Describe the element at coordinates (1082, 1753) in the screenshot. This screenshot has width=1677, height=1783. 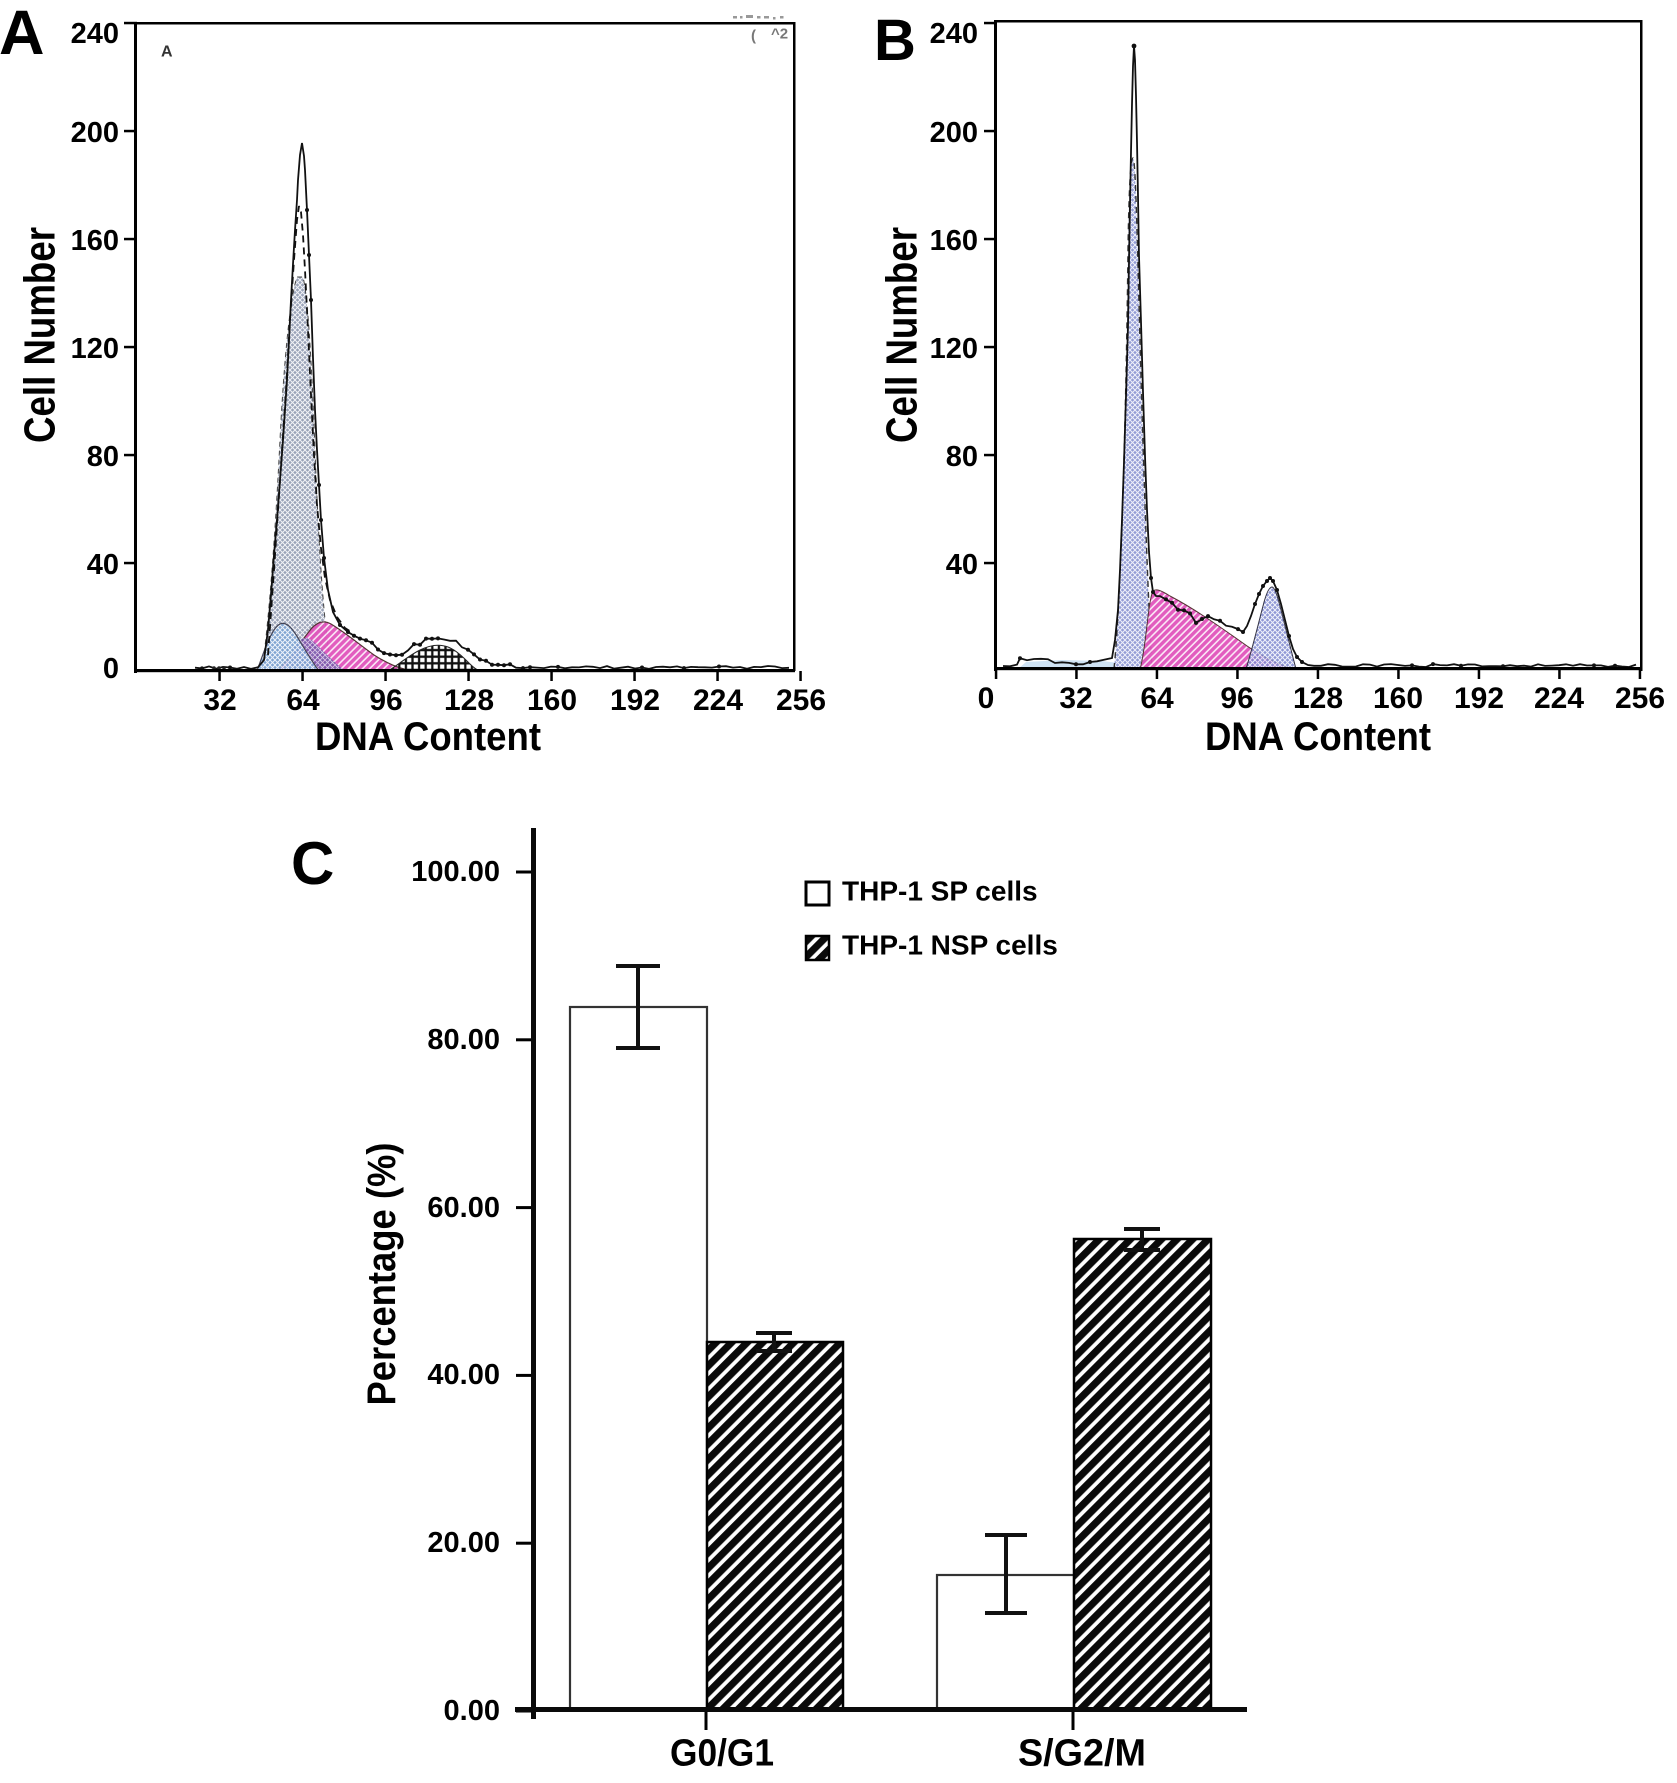
I see `svg-text: S/G2/M` at that location.